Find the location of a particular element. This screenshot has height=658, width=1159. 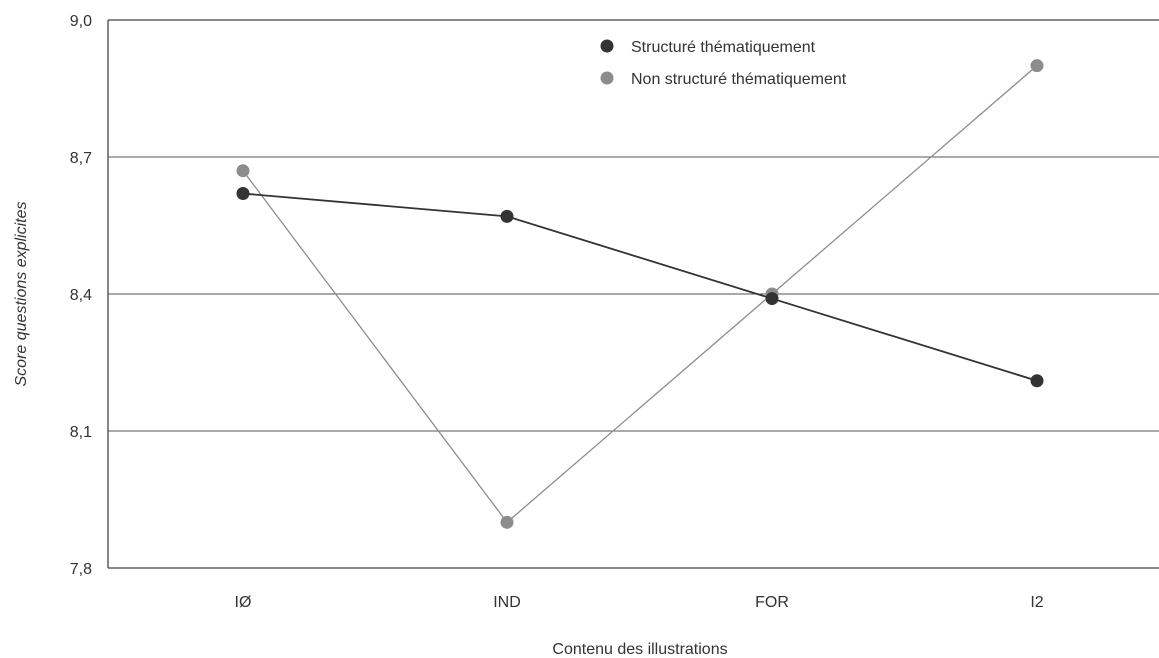

y-tick-label: 8,1 is located at coordinates (81, 432).